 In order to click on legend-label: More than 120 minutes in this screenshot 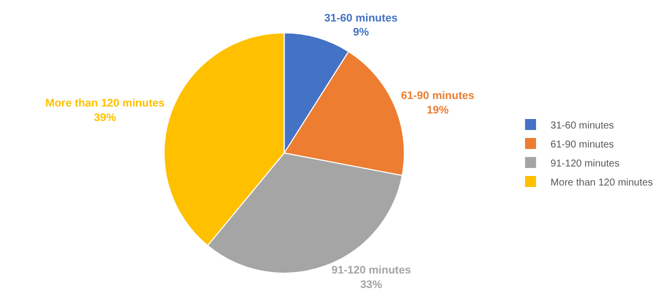, I will do `click(601, 182)`.